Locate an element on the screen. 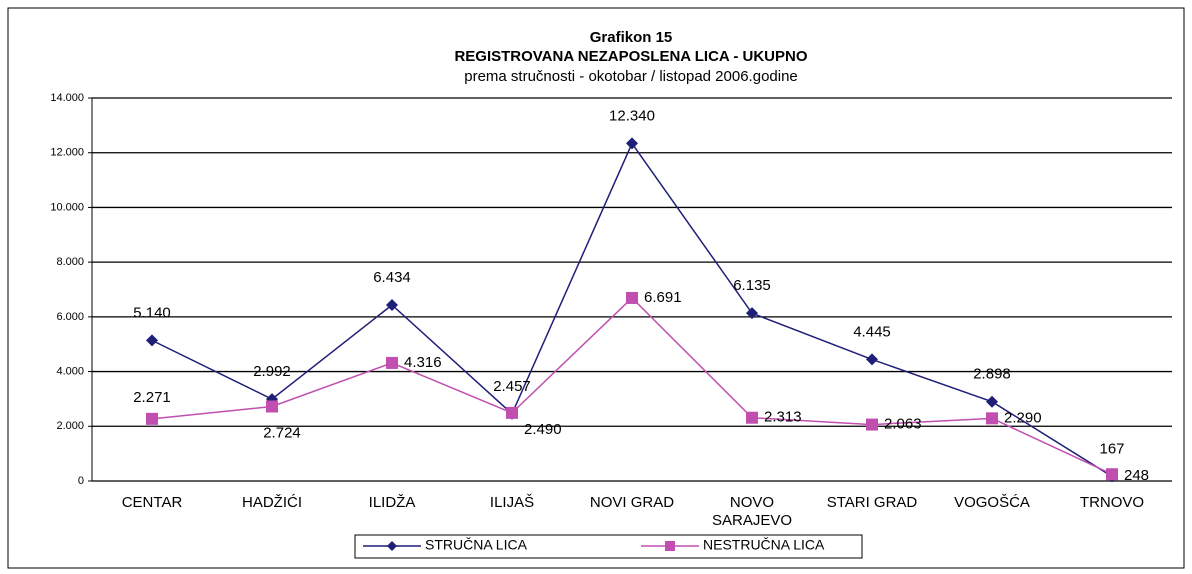 The width and height of the screenshot is (1192, 574). x-tick-label: NOVO SARAJEVO is located at coordinates (752, 511).